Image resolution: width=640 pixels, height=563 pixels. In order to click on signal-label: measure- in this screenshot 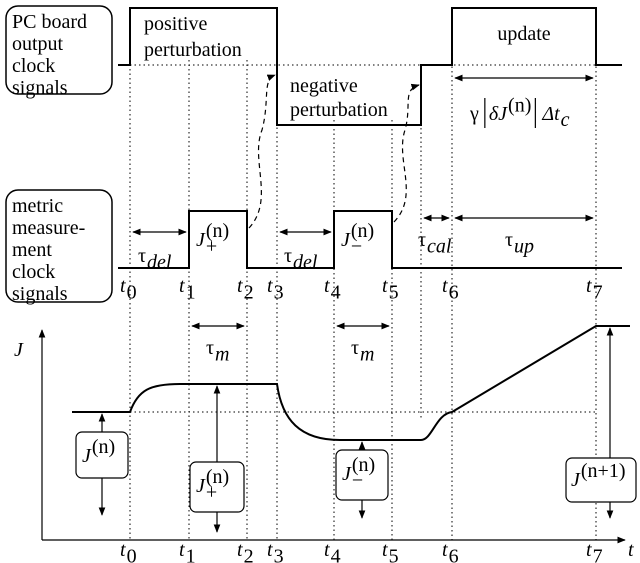, I will do `click(48, 228)`.